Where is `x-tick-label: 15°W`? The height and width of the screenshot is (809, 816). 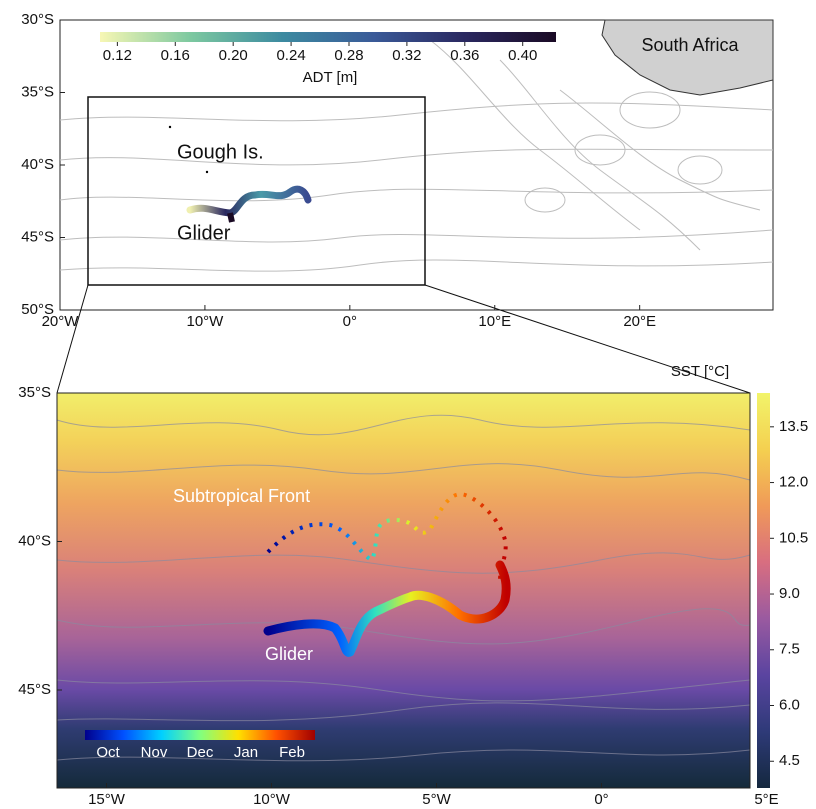
x-tick-label: 15°W is located at coordinates (107, 797).